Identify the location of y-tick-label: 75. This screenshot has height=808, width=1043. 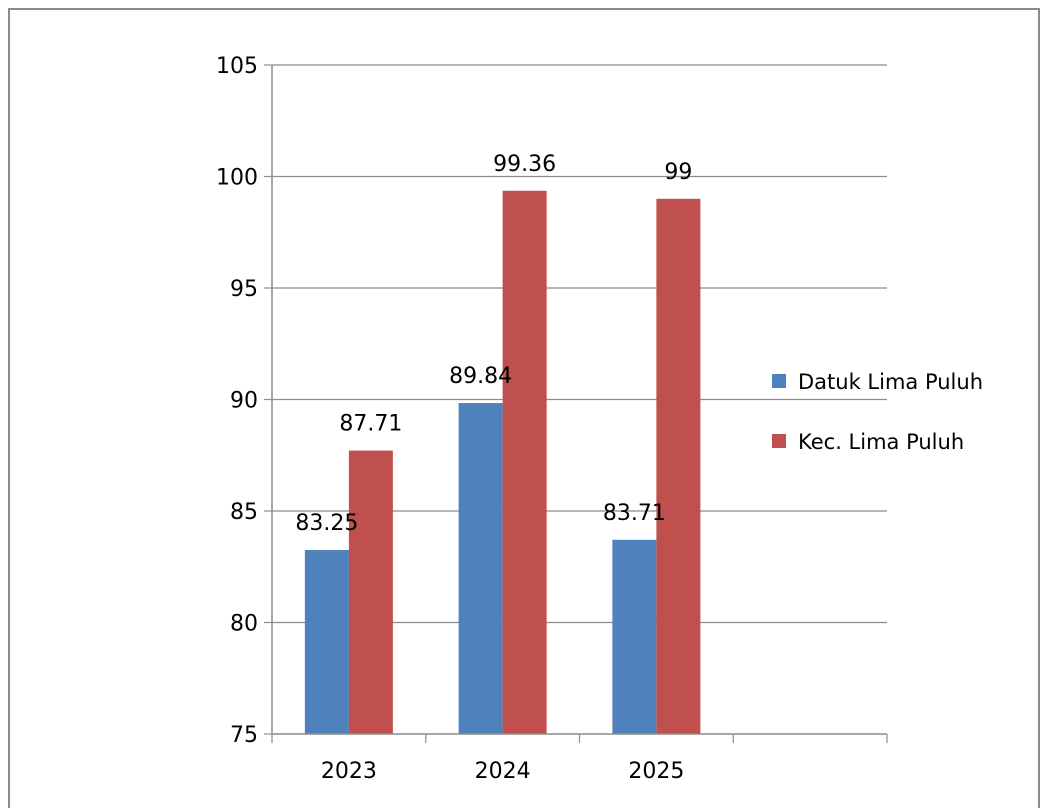
(244, 735).